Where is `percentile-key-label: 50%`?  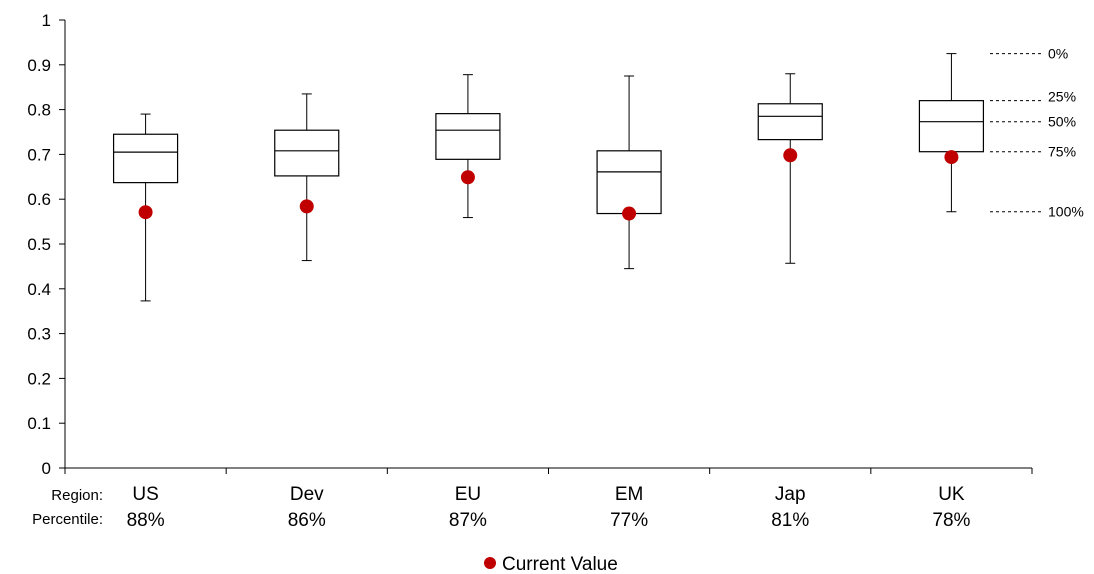
percentile-key-label: 50% is located at coordinates (1062, 122).